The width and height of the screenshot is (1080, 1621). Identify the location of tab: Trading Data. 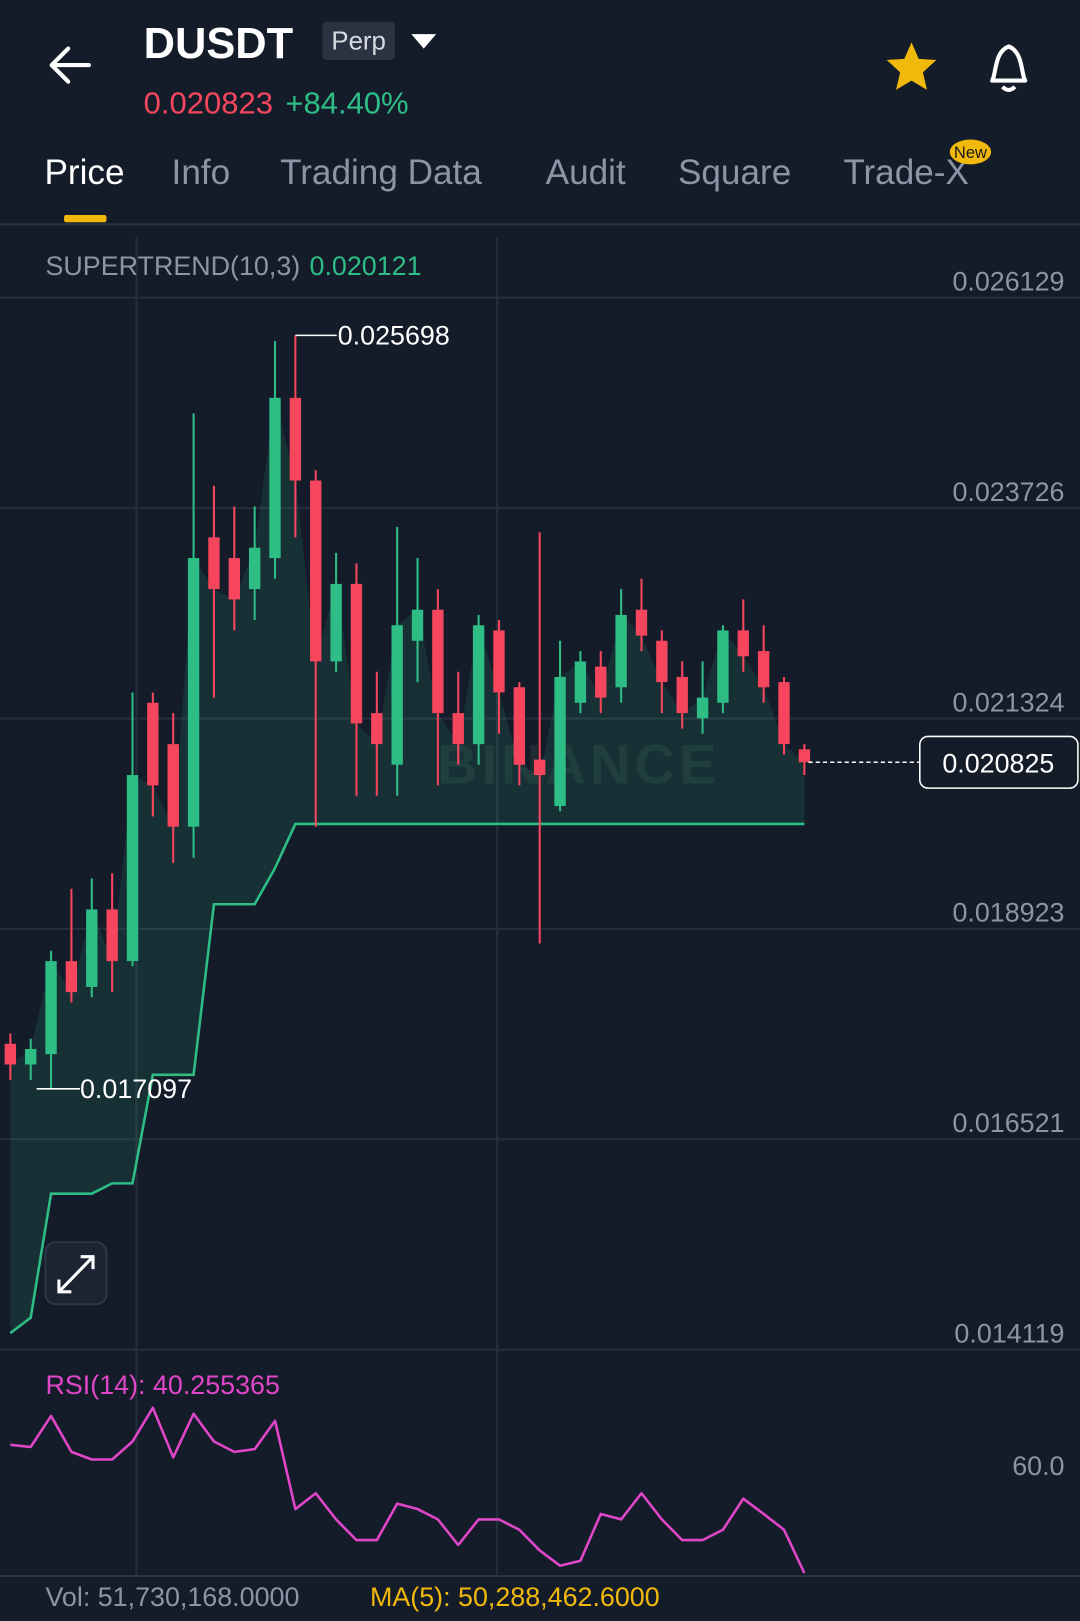
(381, 172).